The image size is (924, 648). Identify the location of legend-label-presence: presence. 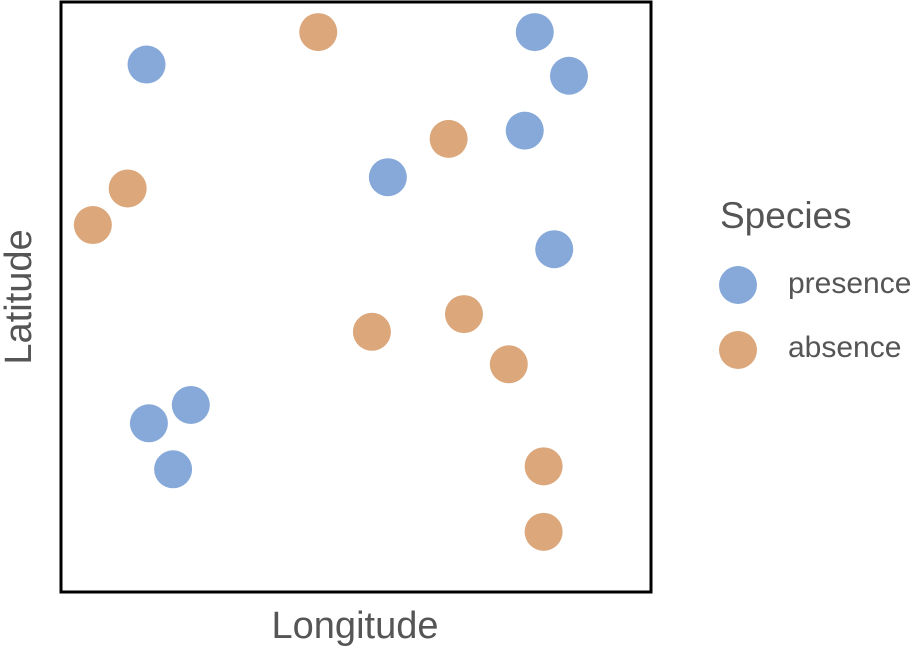
(849, 283).